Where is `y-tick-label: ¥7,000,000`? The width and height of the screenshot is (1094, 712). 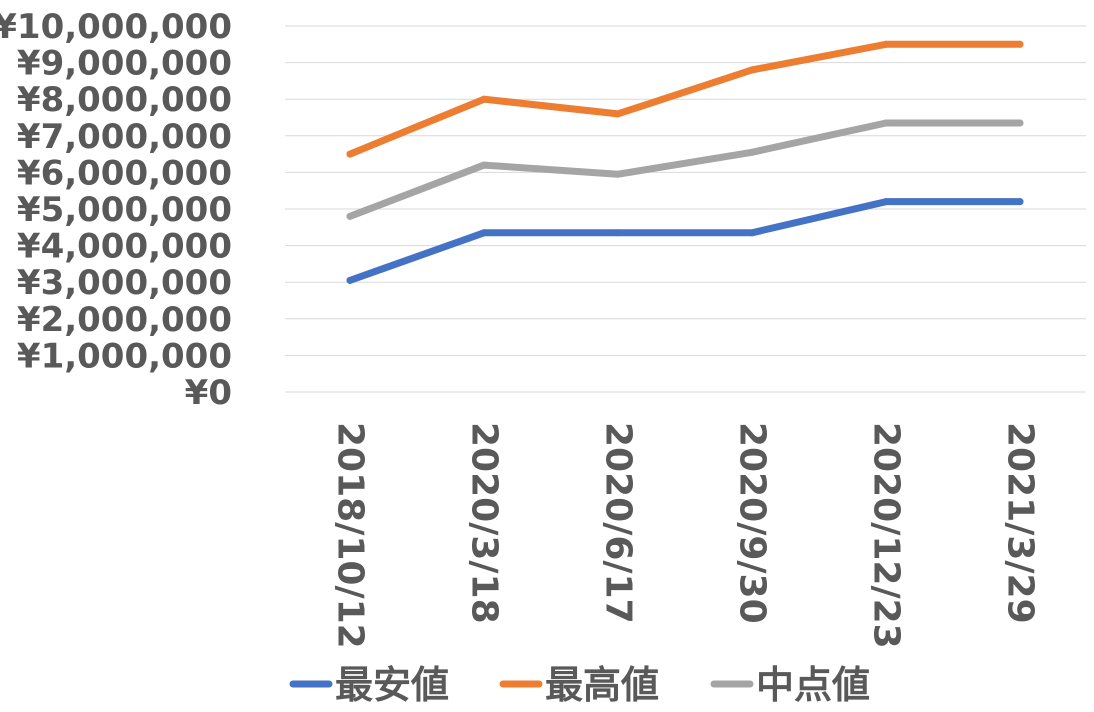
y-tick-label: ¥7,000,000 is located at coordinates (124, 137).